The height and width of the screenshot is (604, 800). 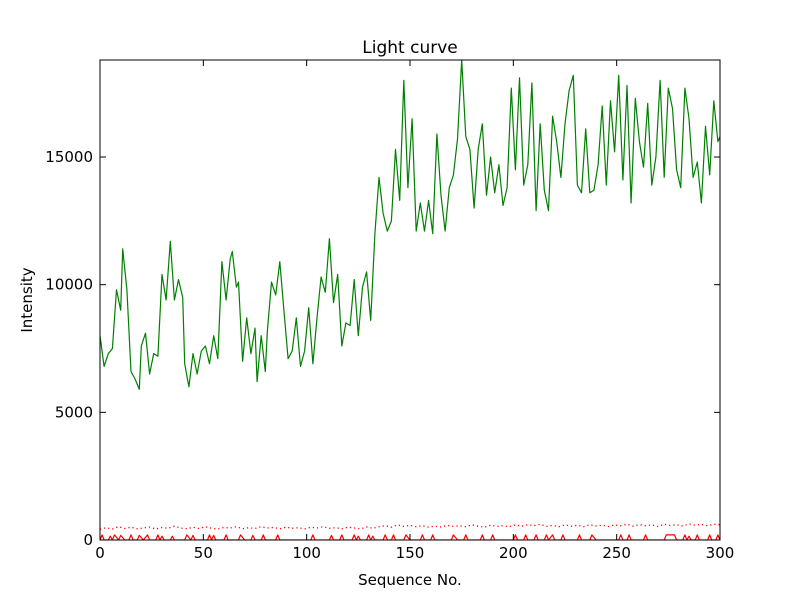 What do you see at coordinates (409, 48) in the screenshot?
I see `chart-title: Light curve` at bounding box center [409, 48].